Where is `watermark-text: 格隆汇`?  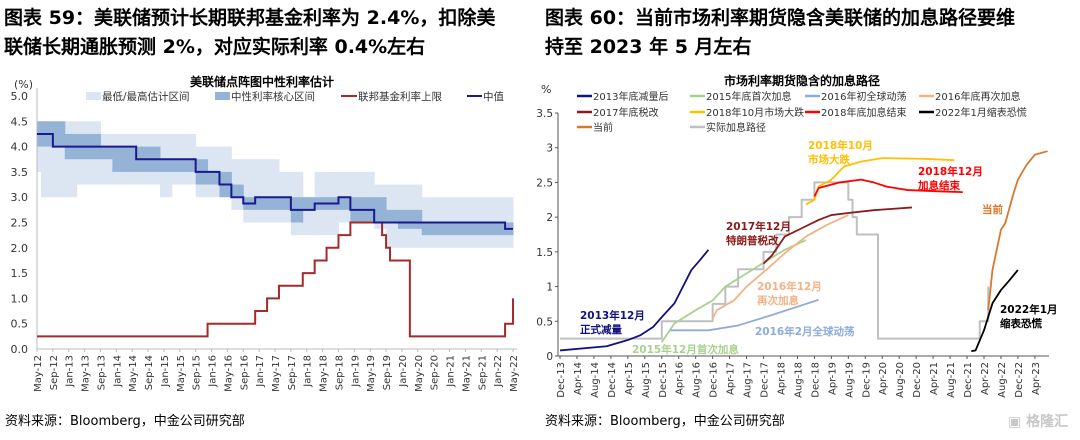 watermark-text: 格隆汇 is located at coordinates (1047, 422).